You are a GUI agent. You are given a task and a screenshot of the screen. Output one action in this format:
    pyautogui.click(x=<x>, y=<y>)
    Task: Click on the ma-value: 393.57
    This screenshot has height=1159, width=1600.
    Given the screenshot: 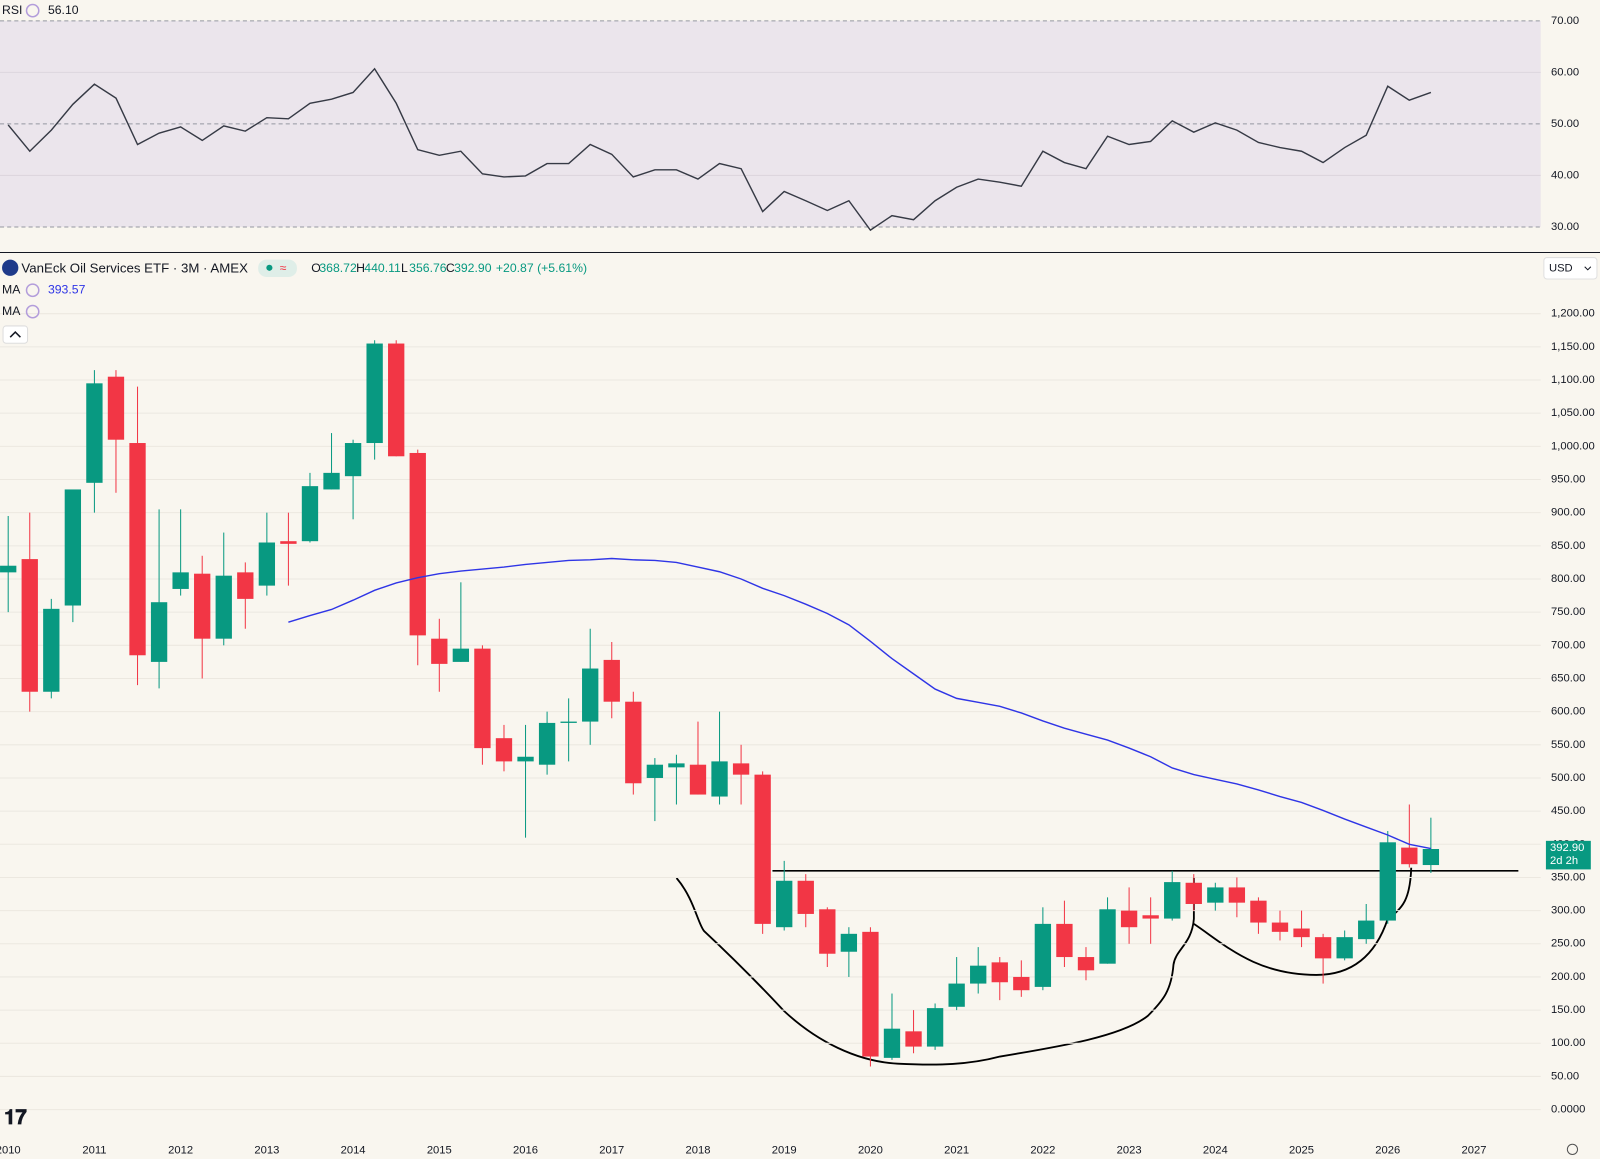 What is the action you would take?
    pyautogui.click(x=67, y=289)
    